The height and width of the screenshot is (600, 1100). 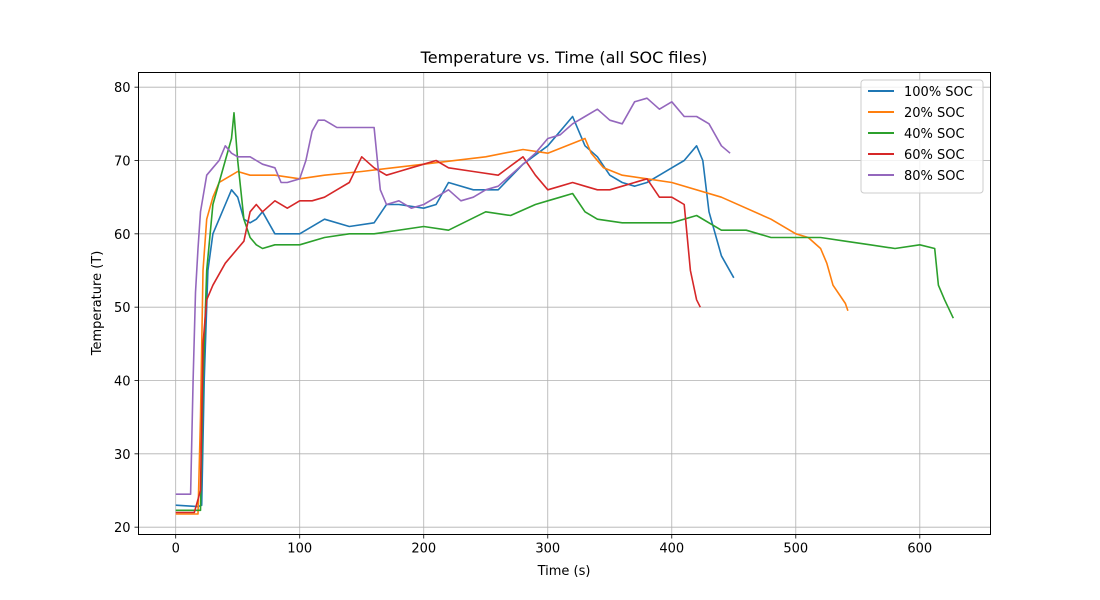 I want to click on x-tick-label: 200, so click(x=423, y=549).